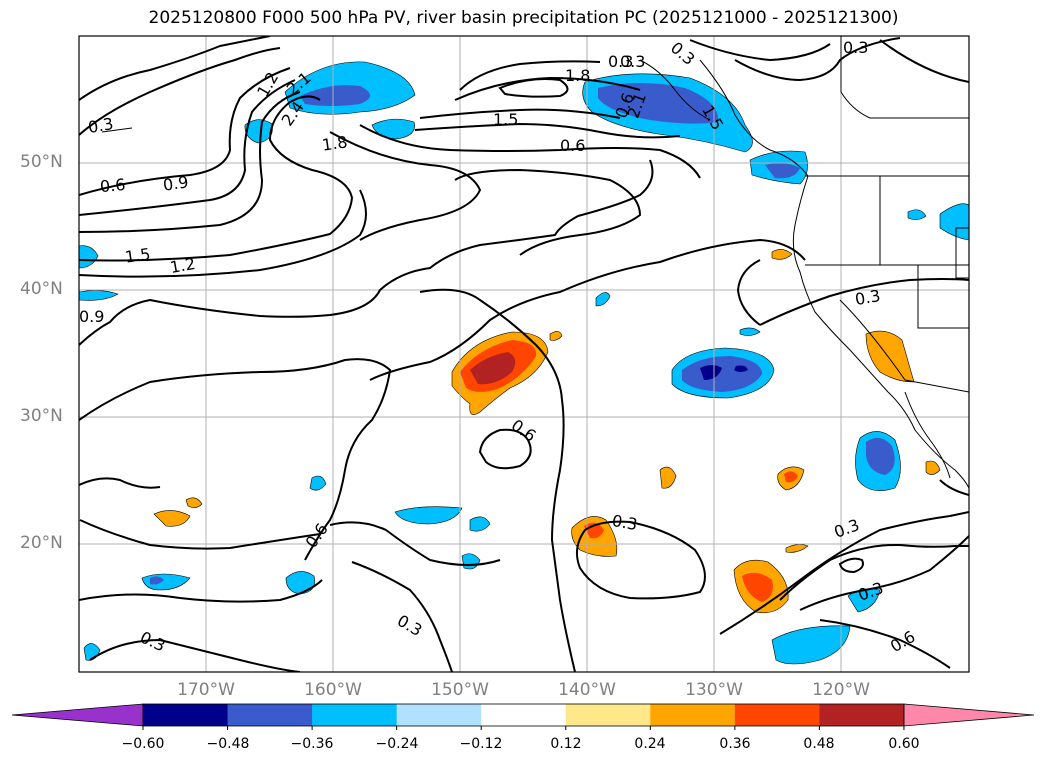 This screenshot has height=765, width=1047. What do you see at coordinates (206, 690) in the screenshot?
I see `lon-label: 170°W` at bounding box center [206, 690].